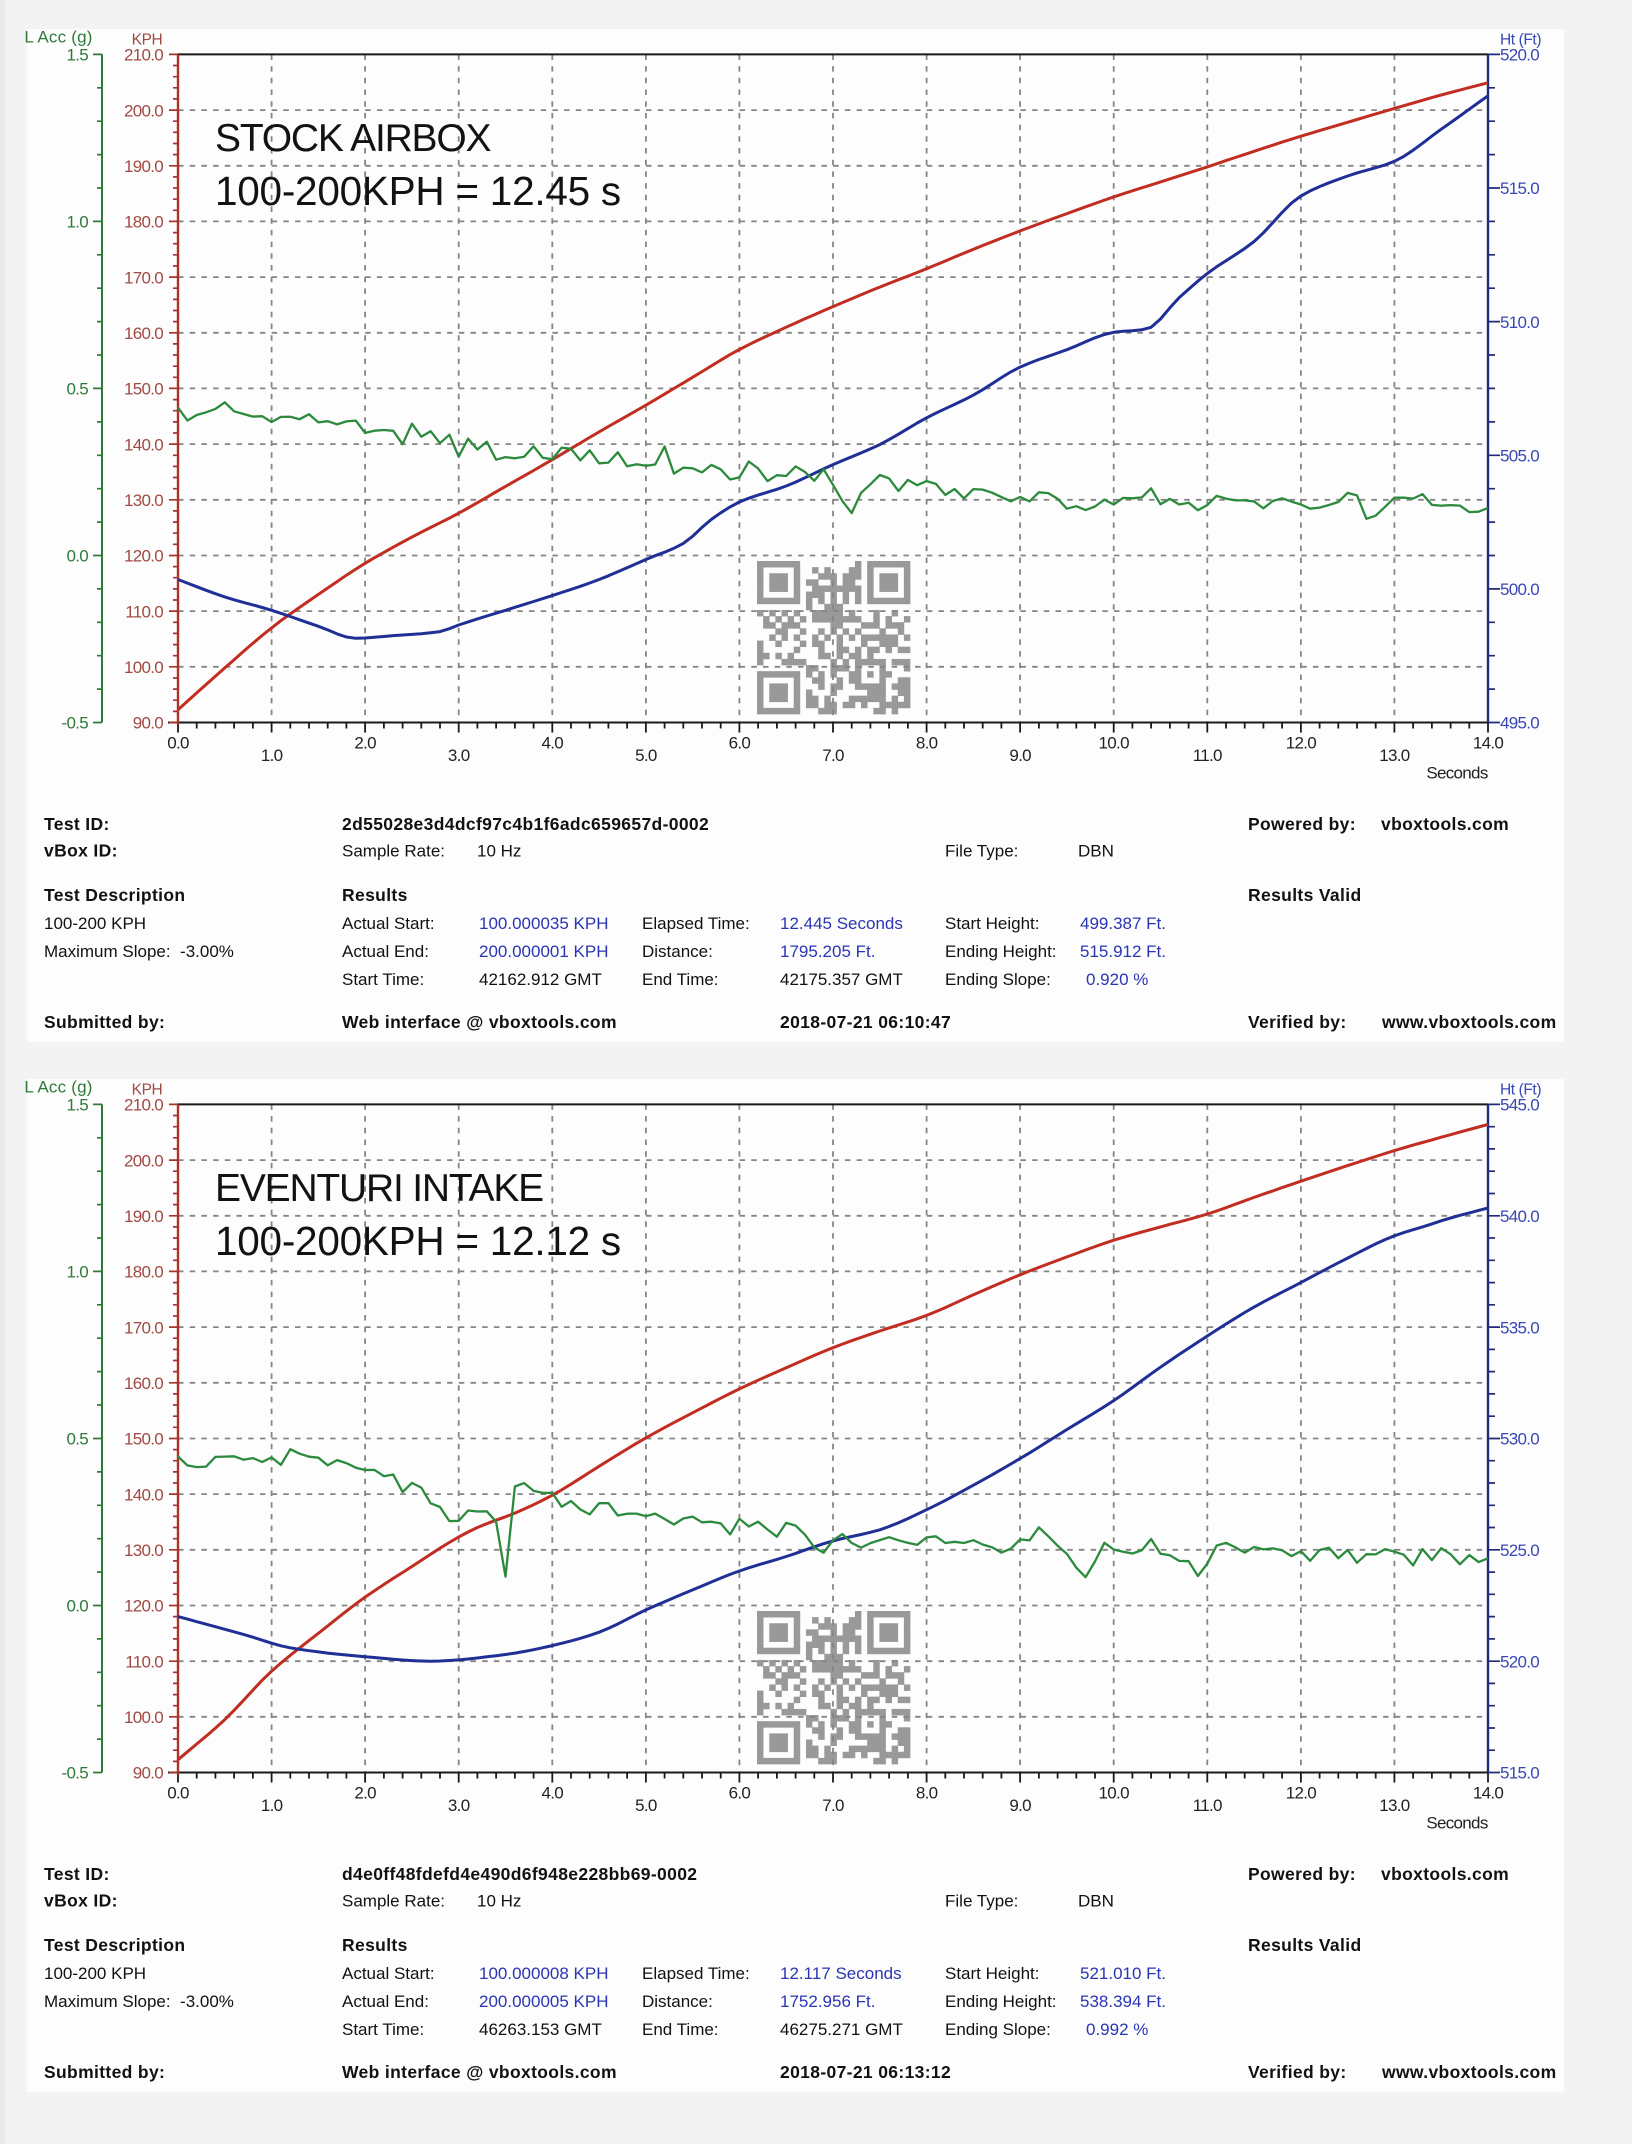  Describe the element at coordinates (144, 1661) in the screenshot. I see `svg-text: 110.0` at that location.